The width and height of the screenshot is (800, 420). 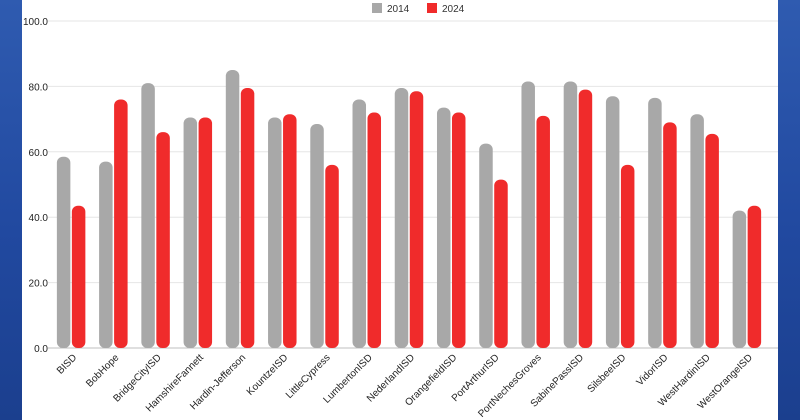 I want to click on bar-2014-BobHope, so click(x=106, y=254).